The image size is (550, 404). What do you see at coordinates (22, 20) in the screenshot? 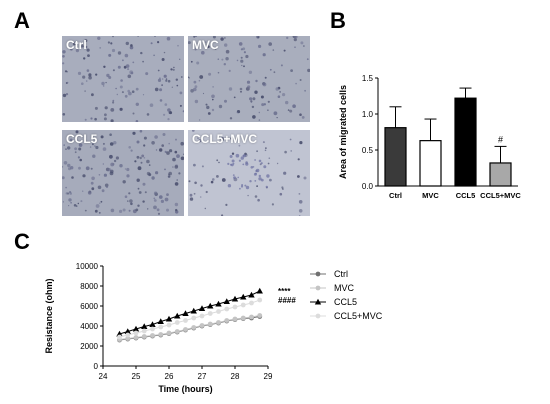
I see `panel-a-letter: A` at bounding box center [22, 20].